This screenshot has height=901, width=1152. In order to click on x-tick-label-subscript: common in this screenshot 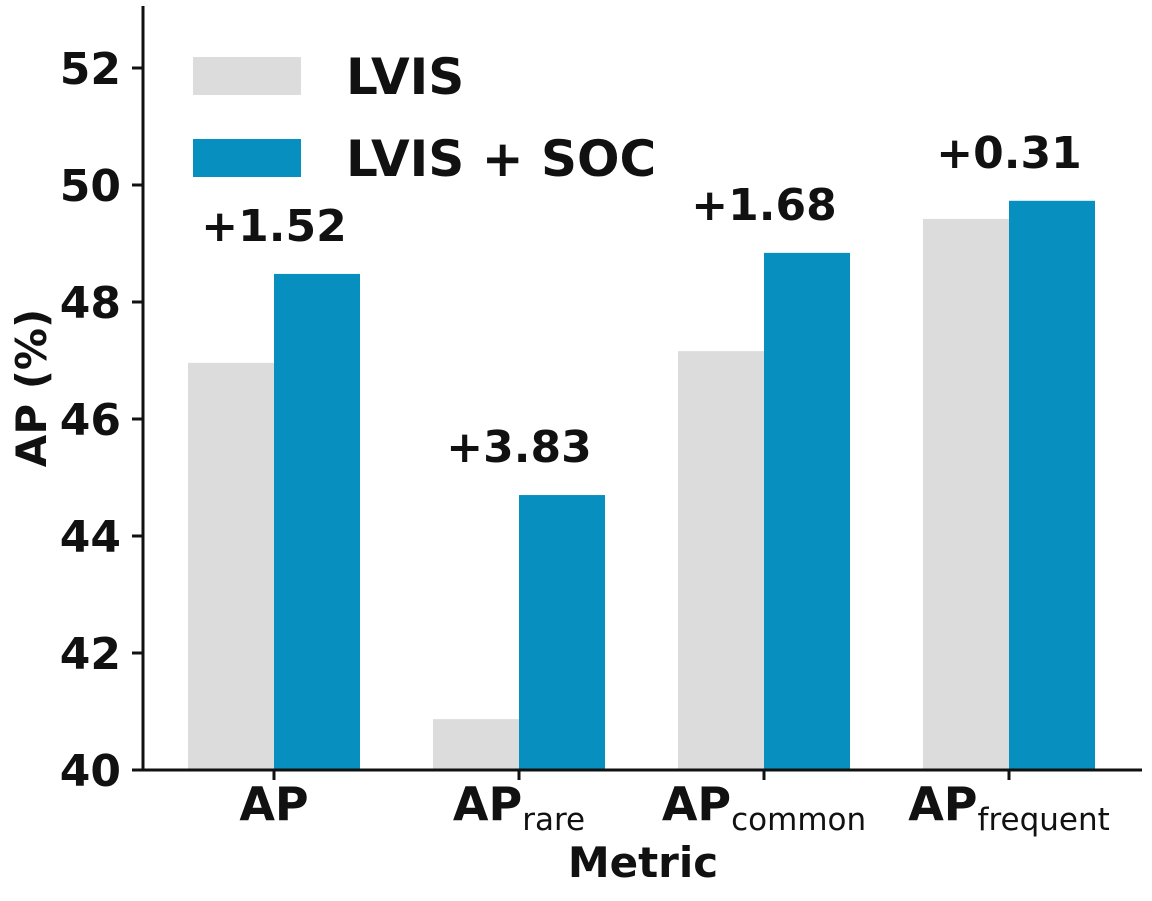, I will do `click(798, 820)`.